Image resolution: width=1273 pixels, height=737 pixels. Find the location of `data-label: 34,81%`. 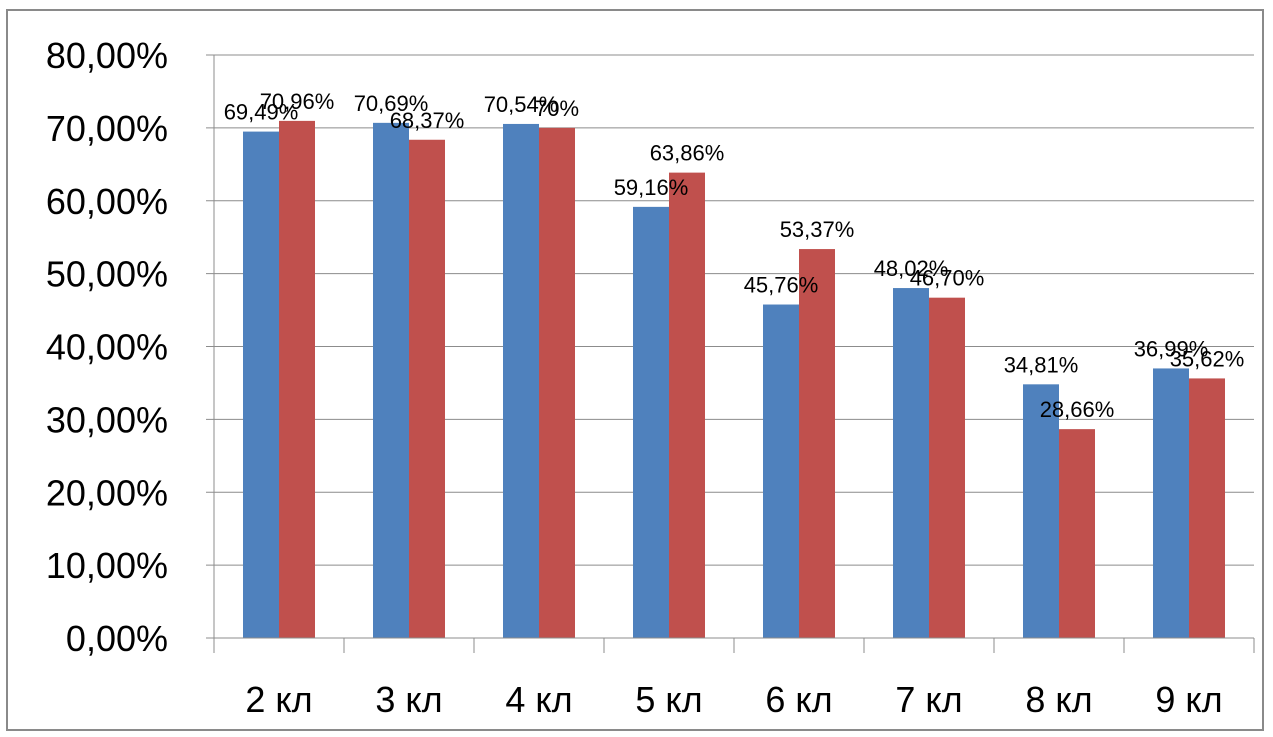

data-label: 34,81% is located at coordinates (1041, 364).